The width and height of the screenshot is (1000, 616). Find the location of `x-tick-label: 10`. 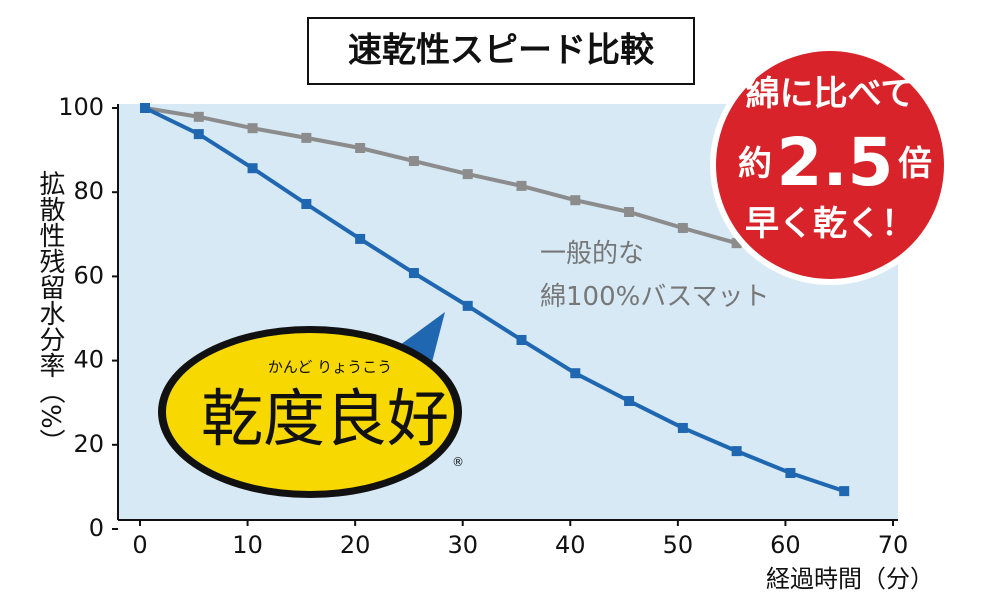

x-tick-label: 10 is located at coordinates (247, 545).